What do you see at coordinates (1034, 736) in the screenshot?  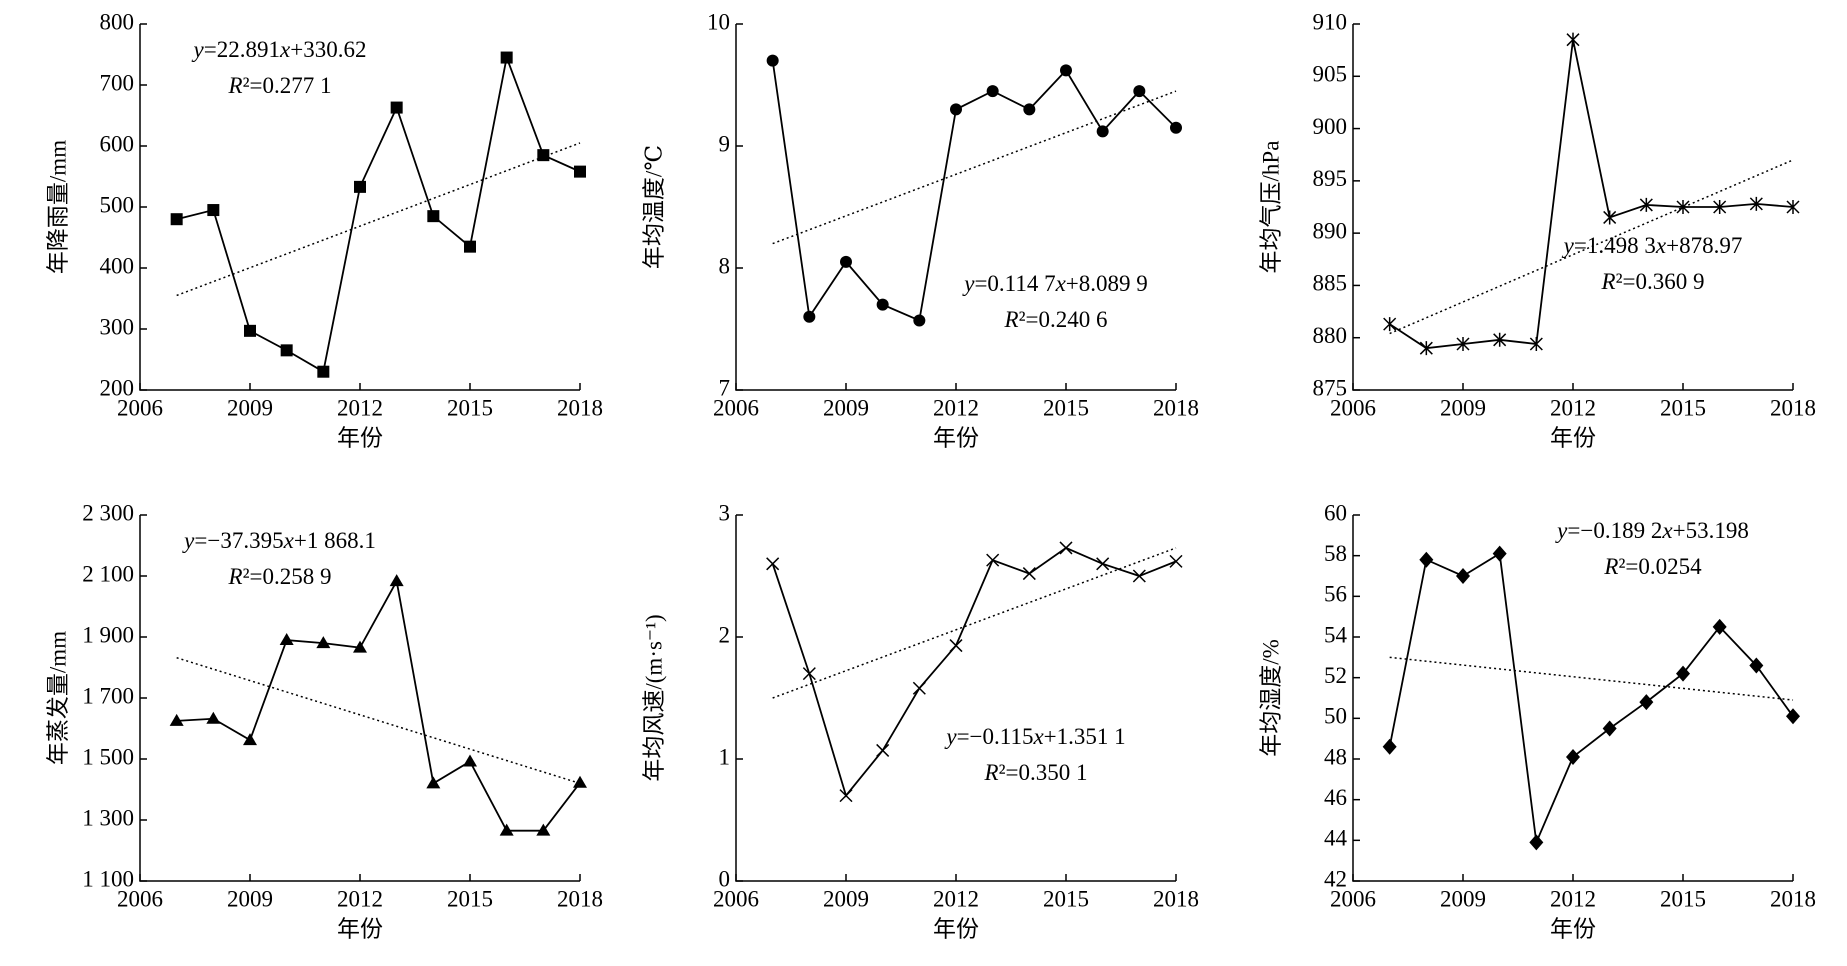 I see `equation: y=−0.115x+1.351 1` at bounding box center [1034, 736].